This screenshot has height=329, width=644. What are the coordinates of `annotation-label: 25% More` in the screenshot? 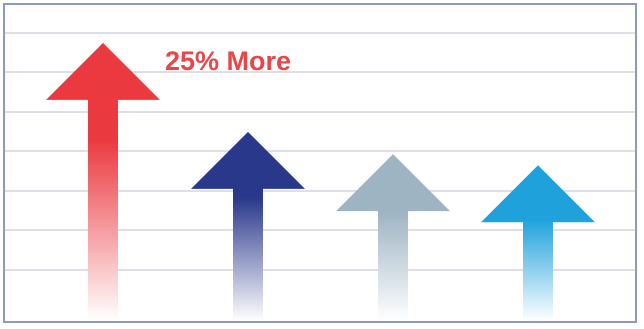 It's located at (228, 61).